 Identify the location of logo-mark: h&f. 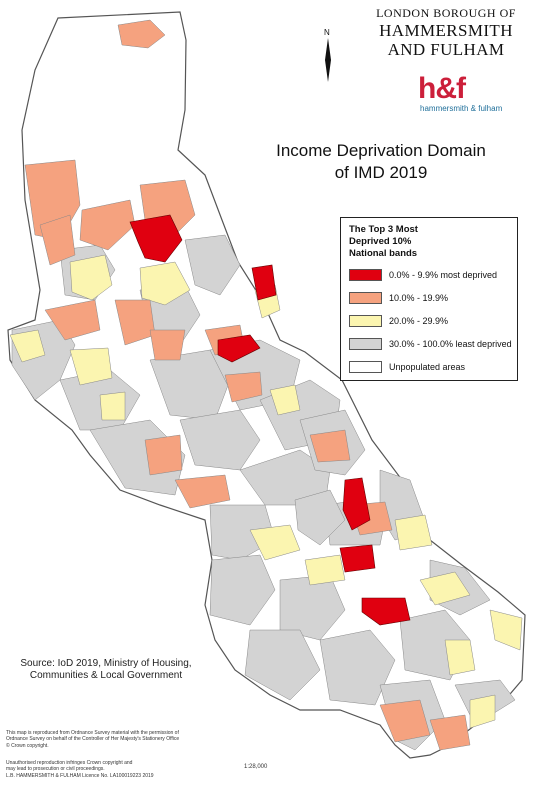
(442, 88).